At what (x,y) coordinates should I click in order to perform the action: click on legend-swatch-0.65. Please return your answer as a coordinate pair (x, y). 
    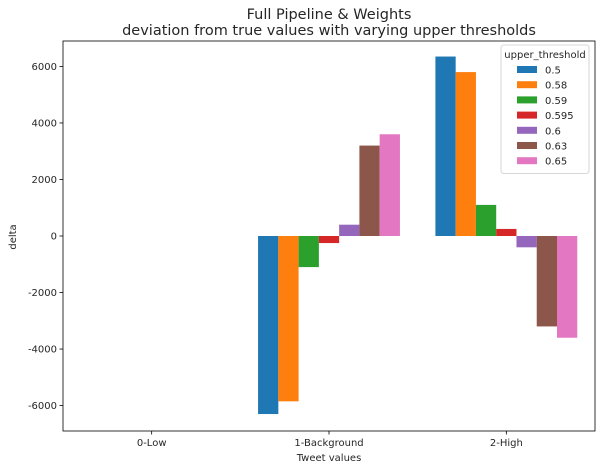
    Looking at the image, I should click on (527, 161).